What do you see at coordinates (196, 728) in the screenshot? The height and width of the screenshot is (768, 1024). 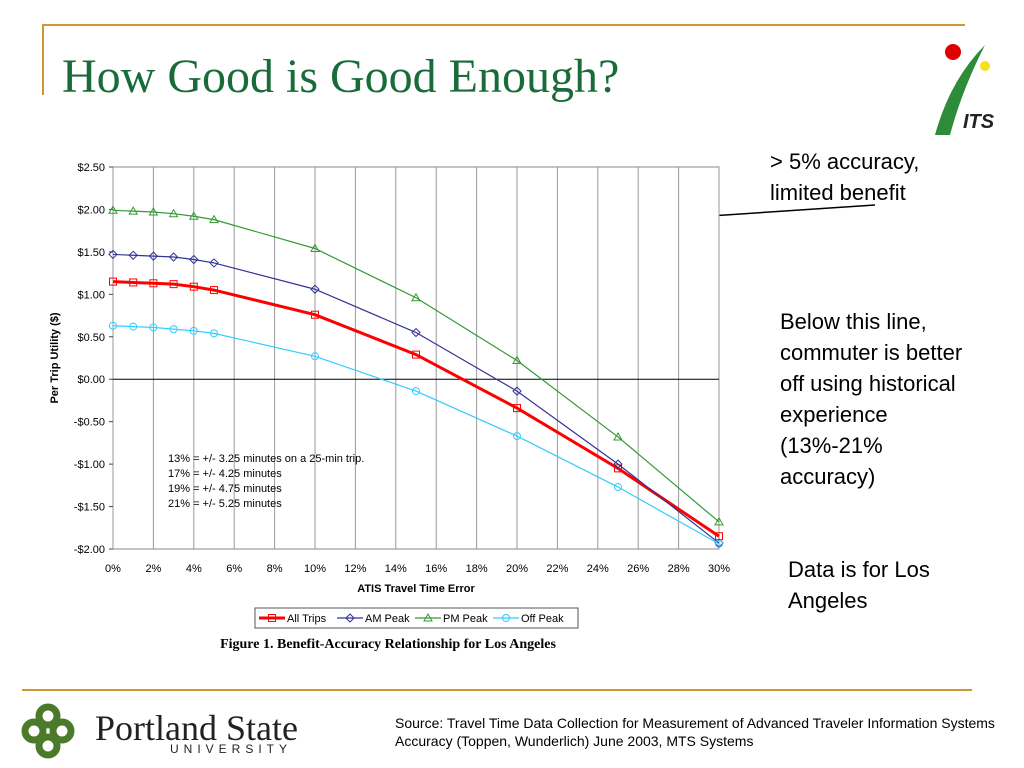 I see `psu-name: Portland State` at bounding box center [196, 728].